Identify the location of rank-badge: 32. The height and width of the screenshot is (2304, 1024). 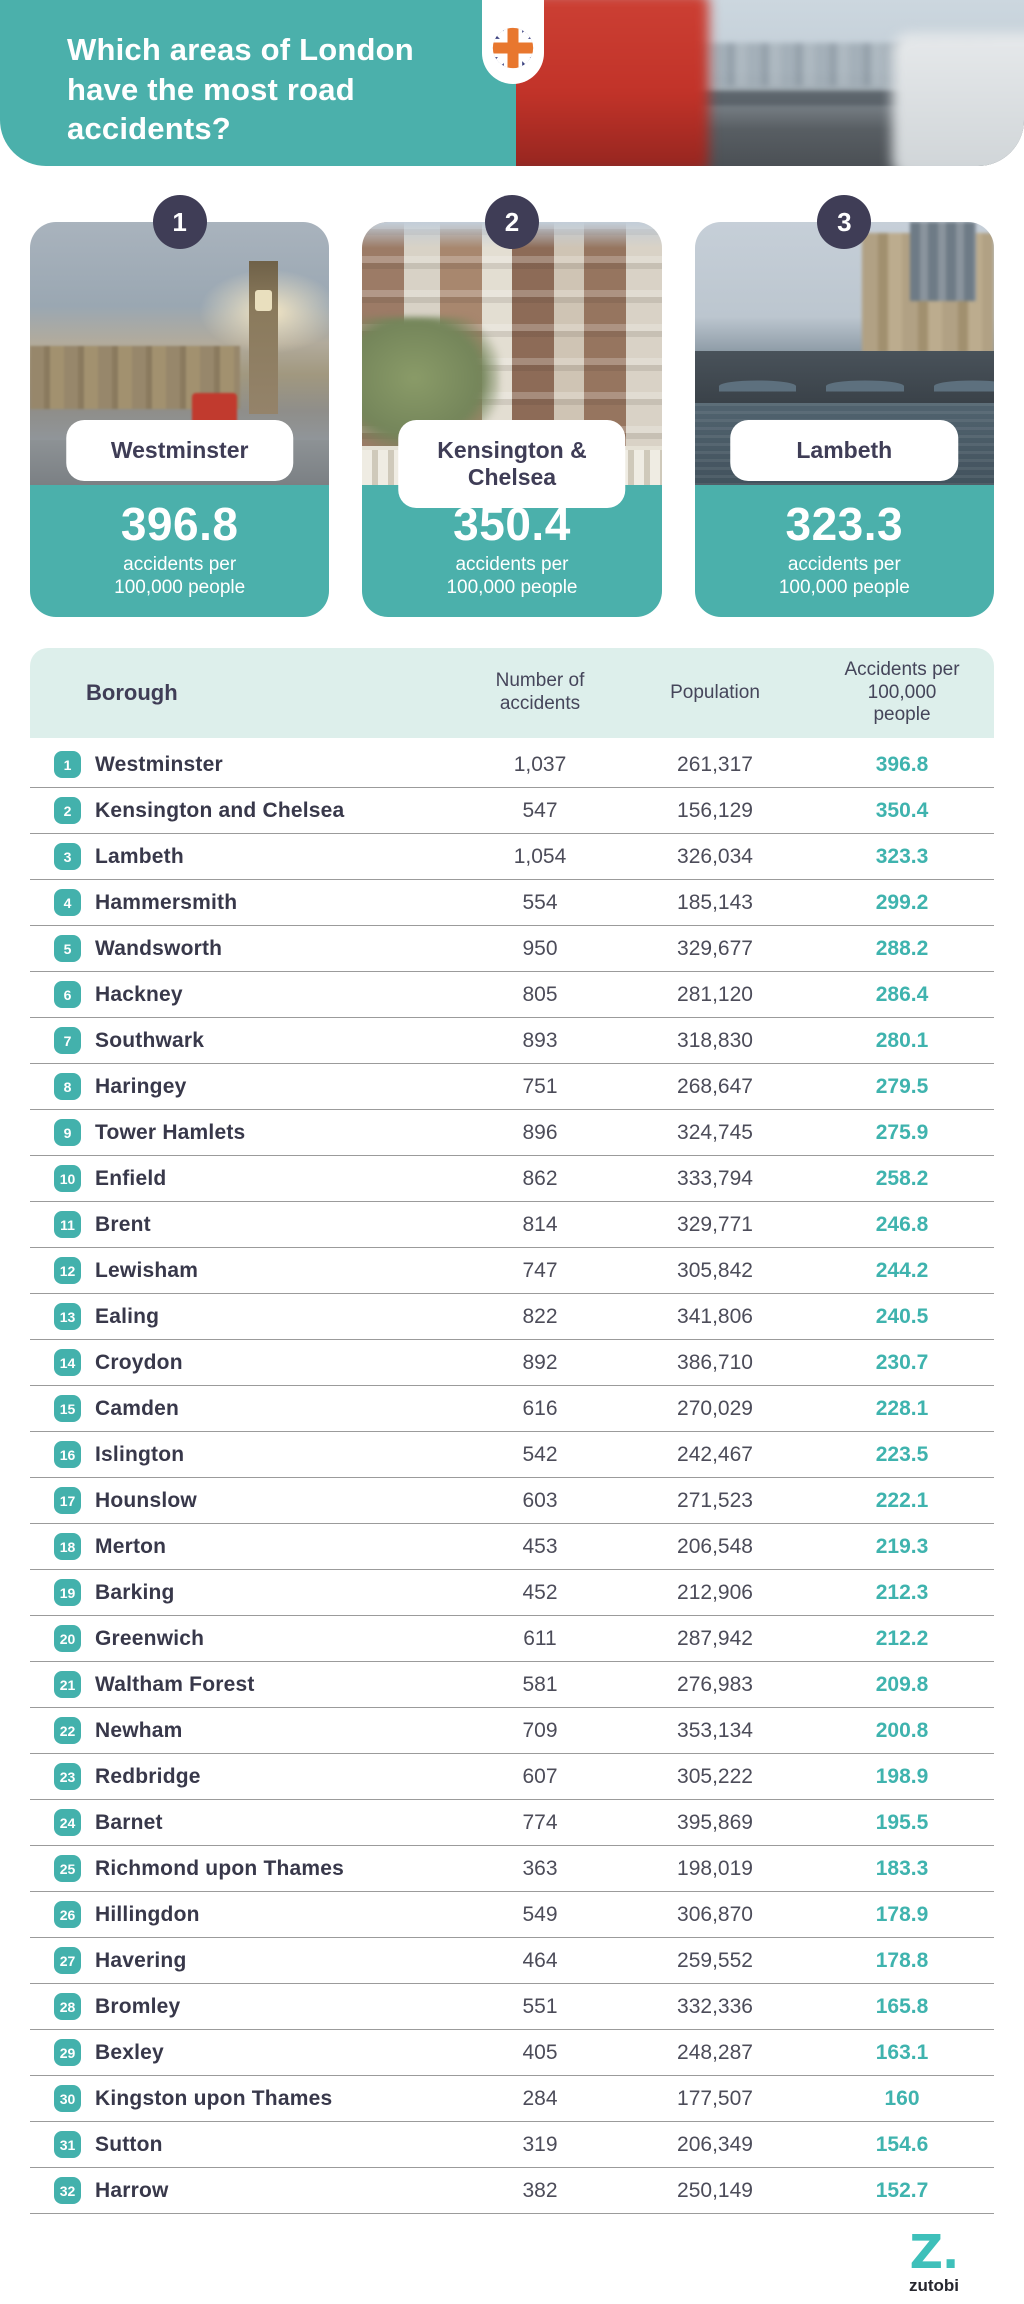
(67, 2190).